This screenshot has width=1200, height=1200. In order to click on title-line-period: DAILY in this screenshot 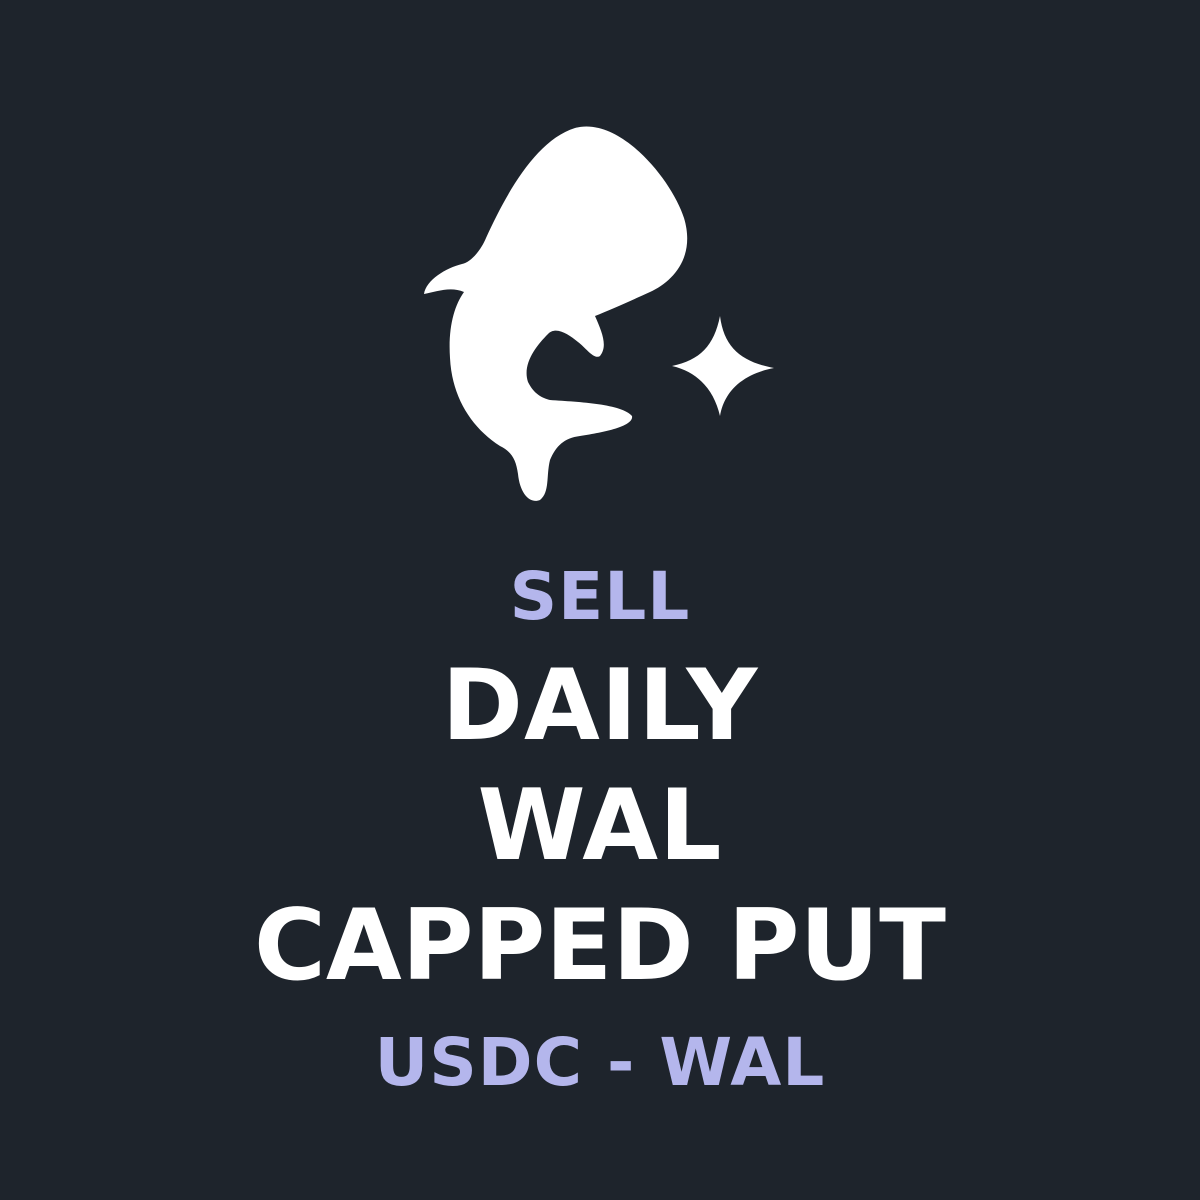, I will do `click(600, 706)`.